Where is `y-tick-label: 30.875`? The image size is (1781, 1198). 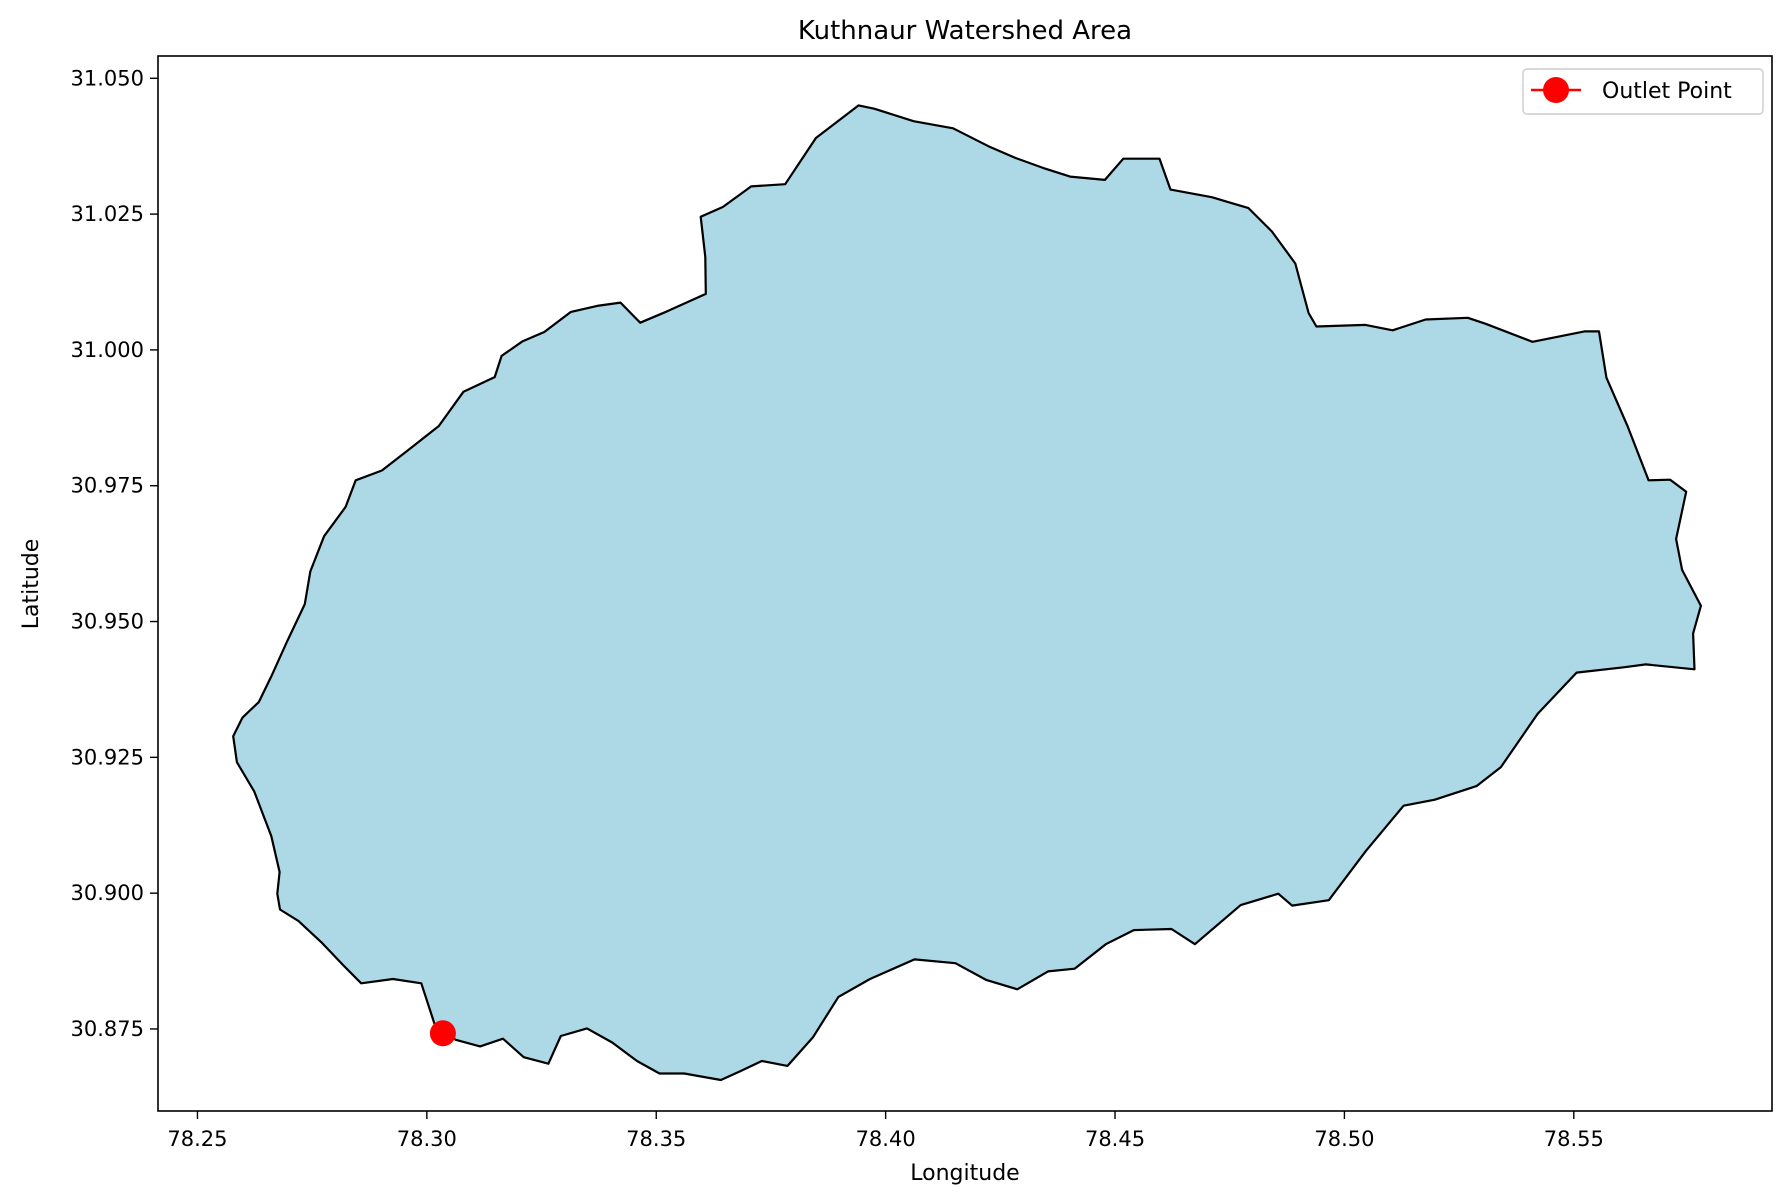
y-tick-label: 30.875 is located at coordinates (107, 1029).